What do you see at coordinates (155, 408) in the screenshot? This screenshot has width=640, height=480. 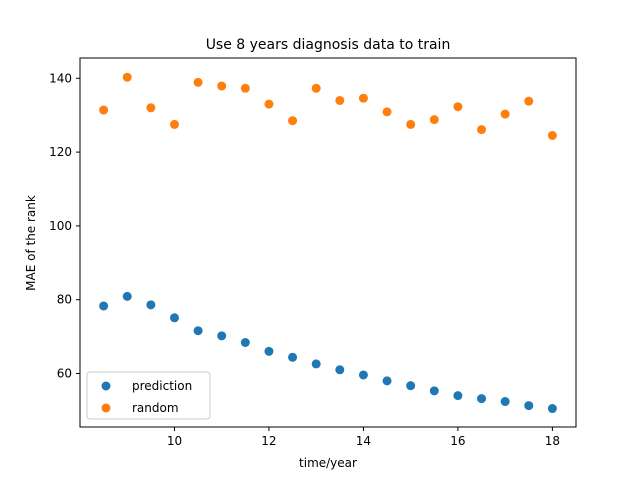 I see `random-legend-label: random` at bounding box center [155, 408].